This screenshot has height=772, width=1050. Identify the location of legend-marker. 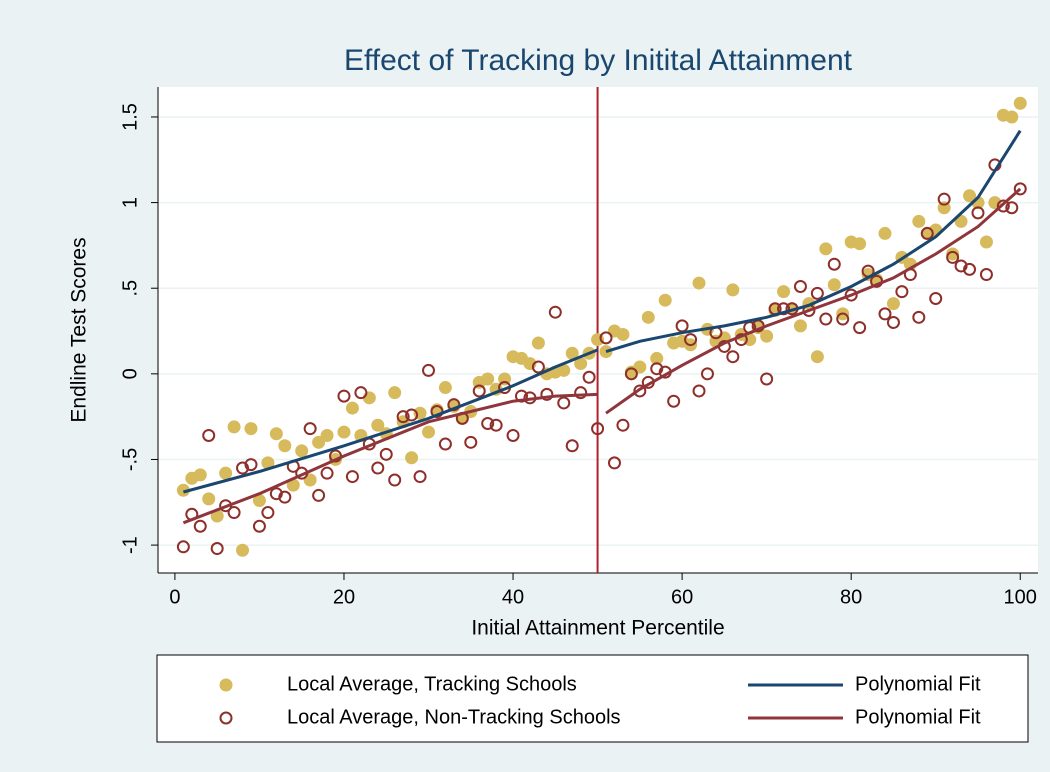
(226, 685).